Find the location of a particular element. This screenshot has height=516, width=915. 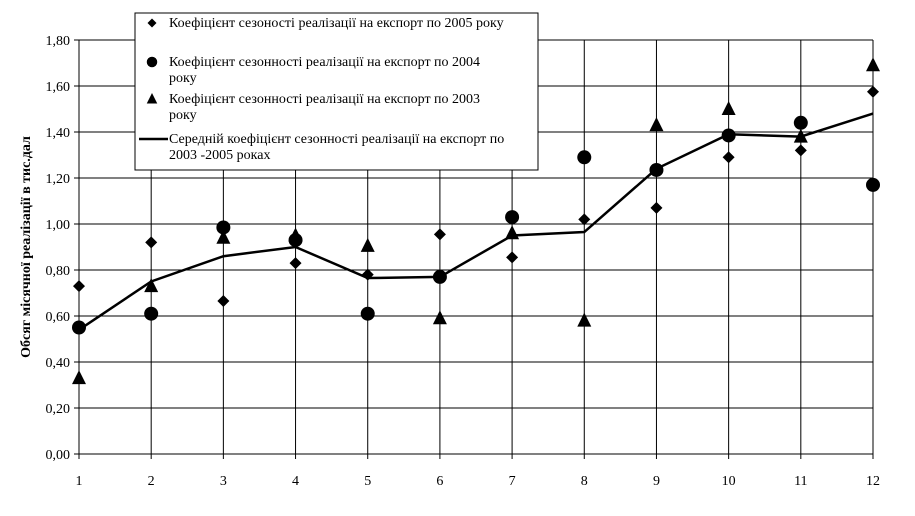

legend-circle-icon is located at coordinates (152, 62).